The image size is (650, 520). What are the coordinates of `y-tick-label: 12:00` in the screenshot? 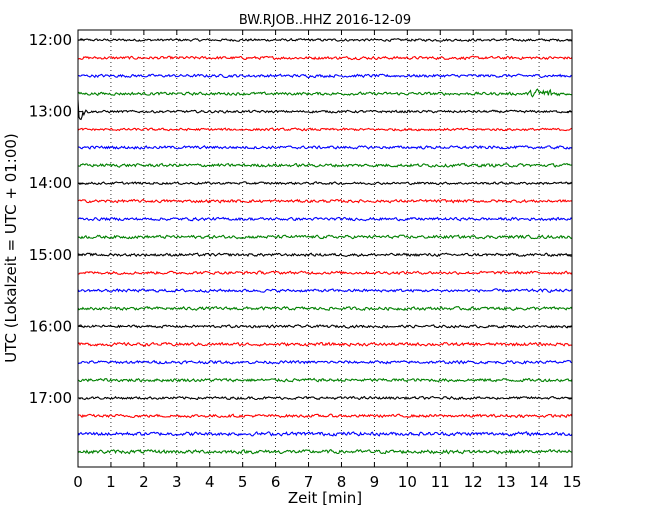 It's located at (50, 40).